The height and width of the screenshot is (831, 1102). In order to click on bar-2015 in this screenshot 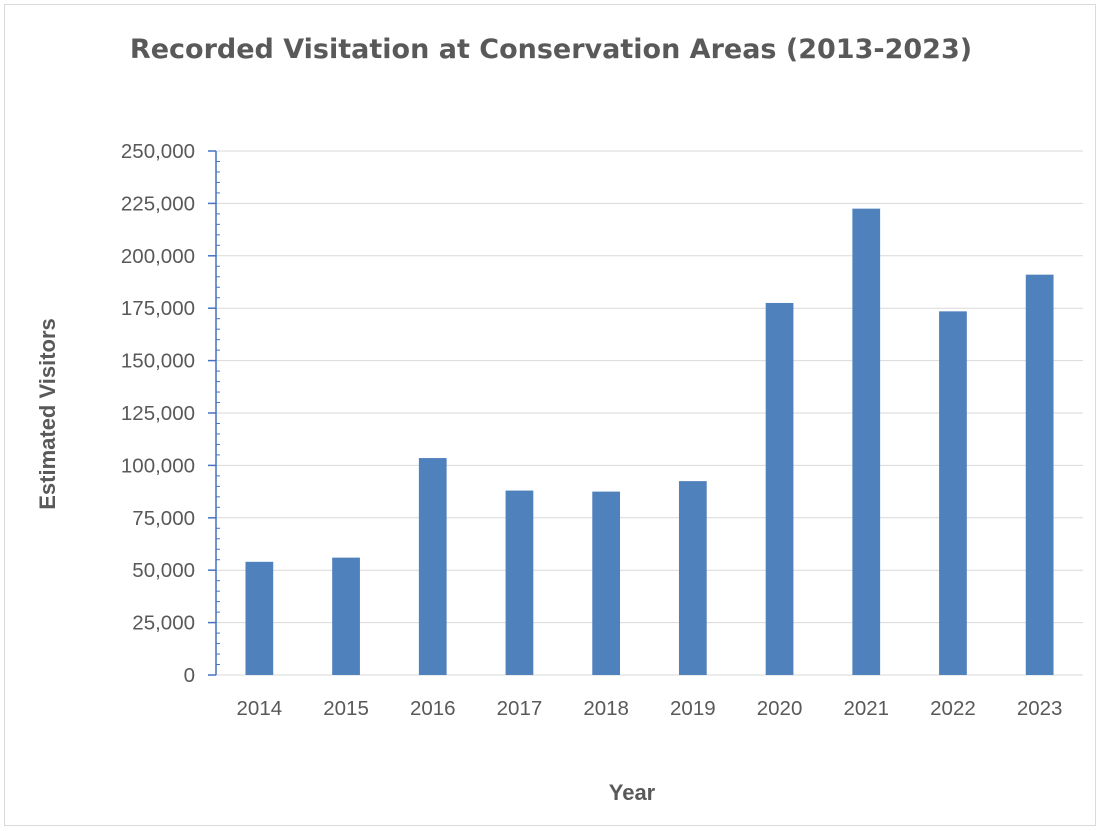, I will do `click(346, 616)`.